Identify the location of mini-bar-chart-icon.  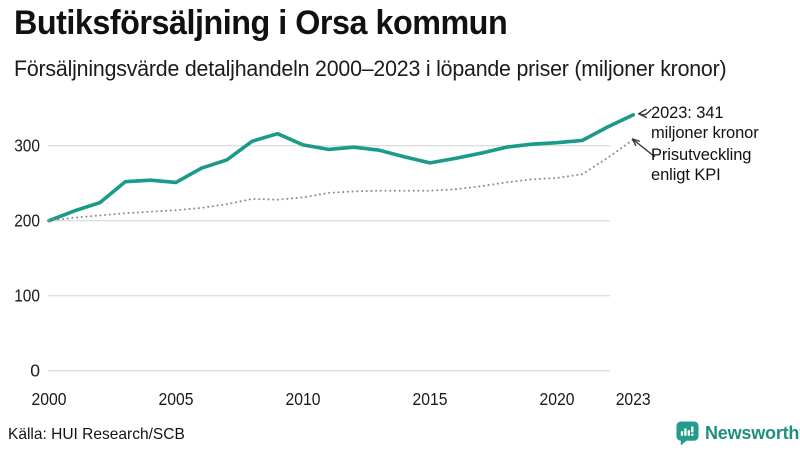
(687, 431).